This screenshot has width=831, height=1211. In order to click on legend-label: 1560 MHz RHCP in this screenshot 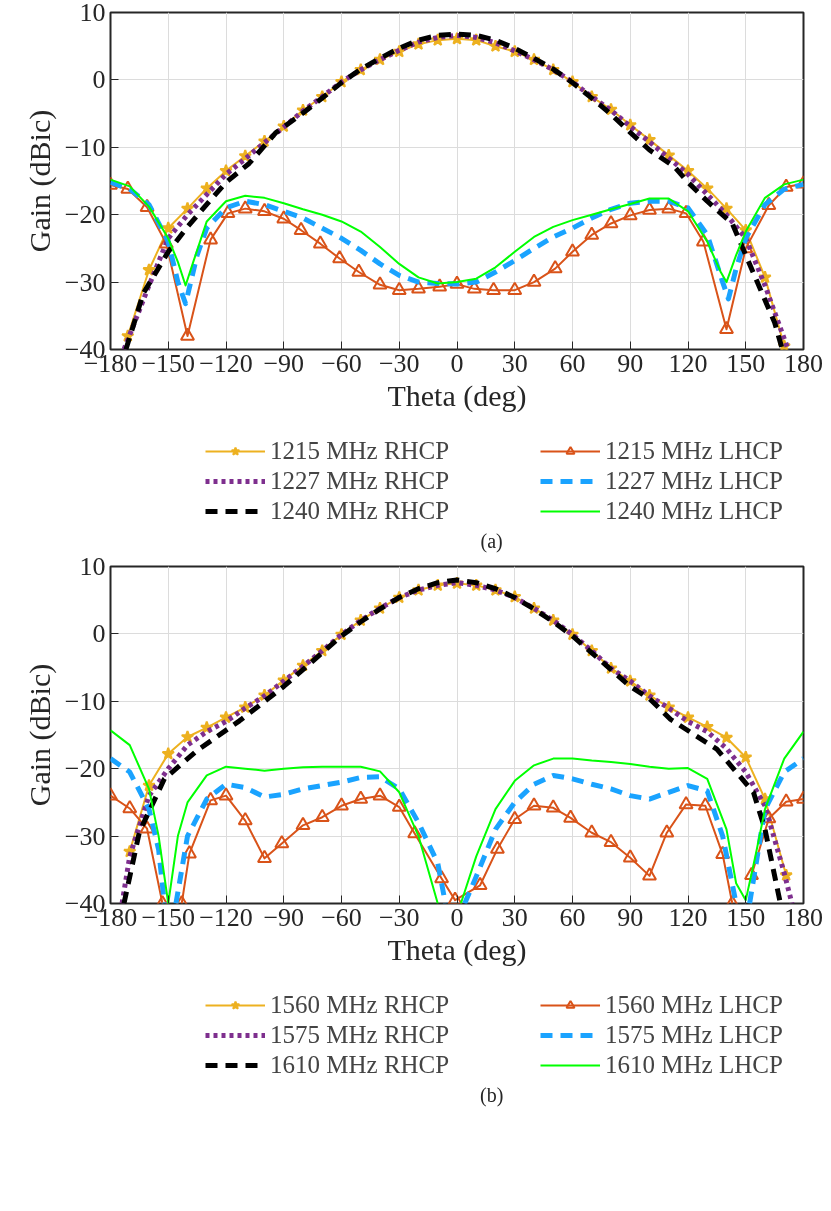, I will do `click(360, 1005)`.